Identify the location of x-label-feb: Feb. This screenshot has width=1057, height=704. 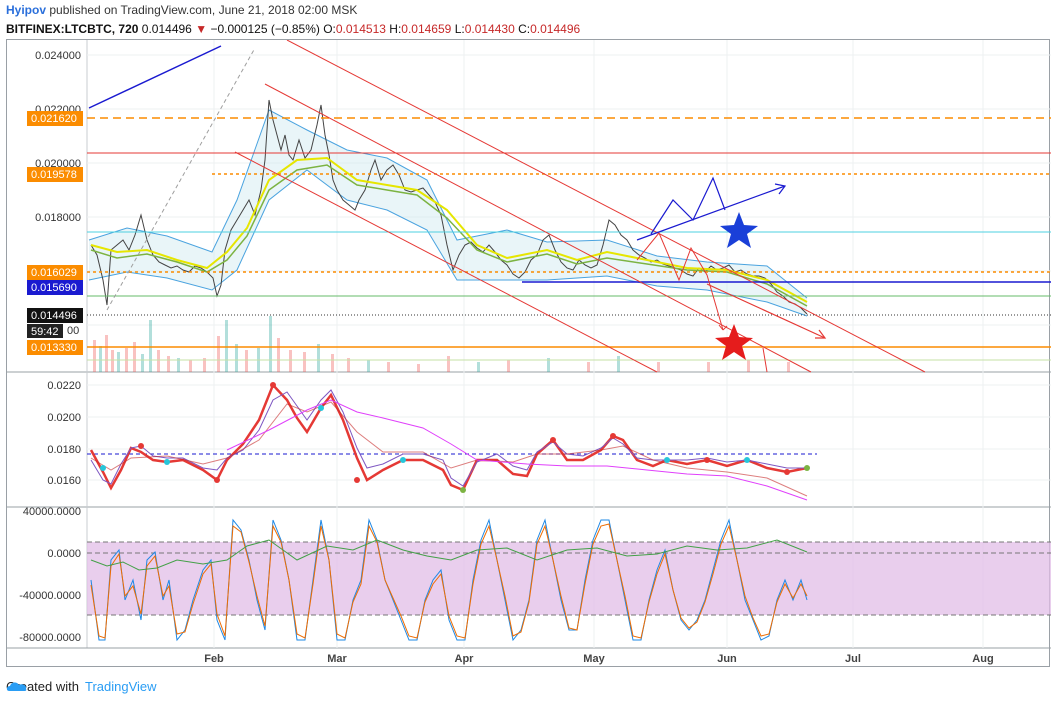
(214, 659).